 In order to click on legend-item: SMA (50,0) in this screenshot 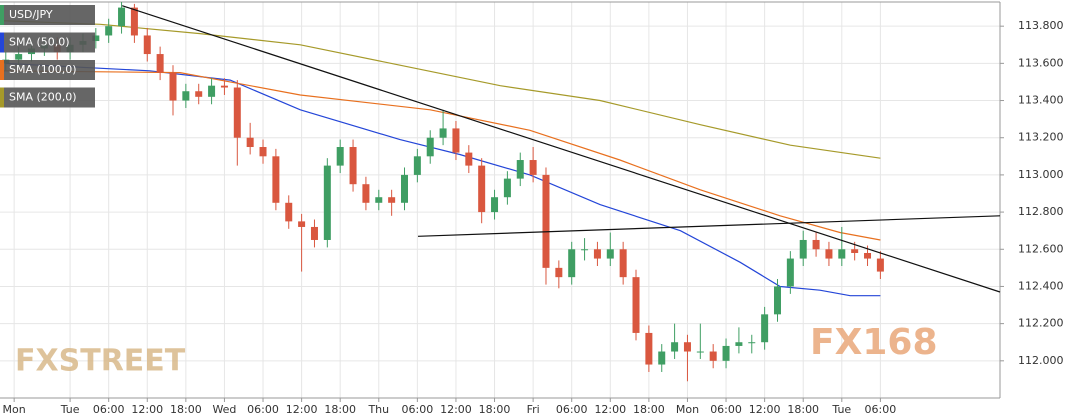, I will do `click(47, 42)`.